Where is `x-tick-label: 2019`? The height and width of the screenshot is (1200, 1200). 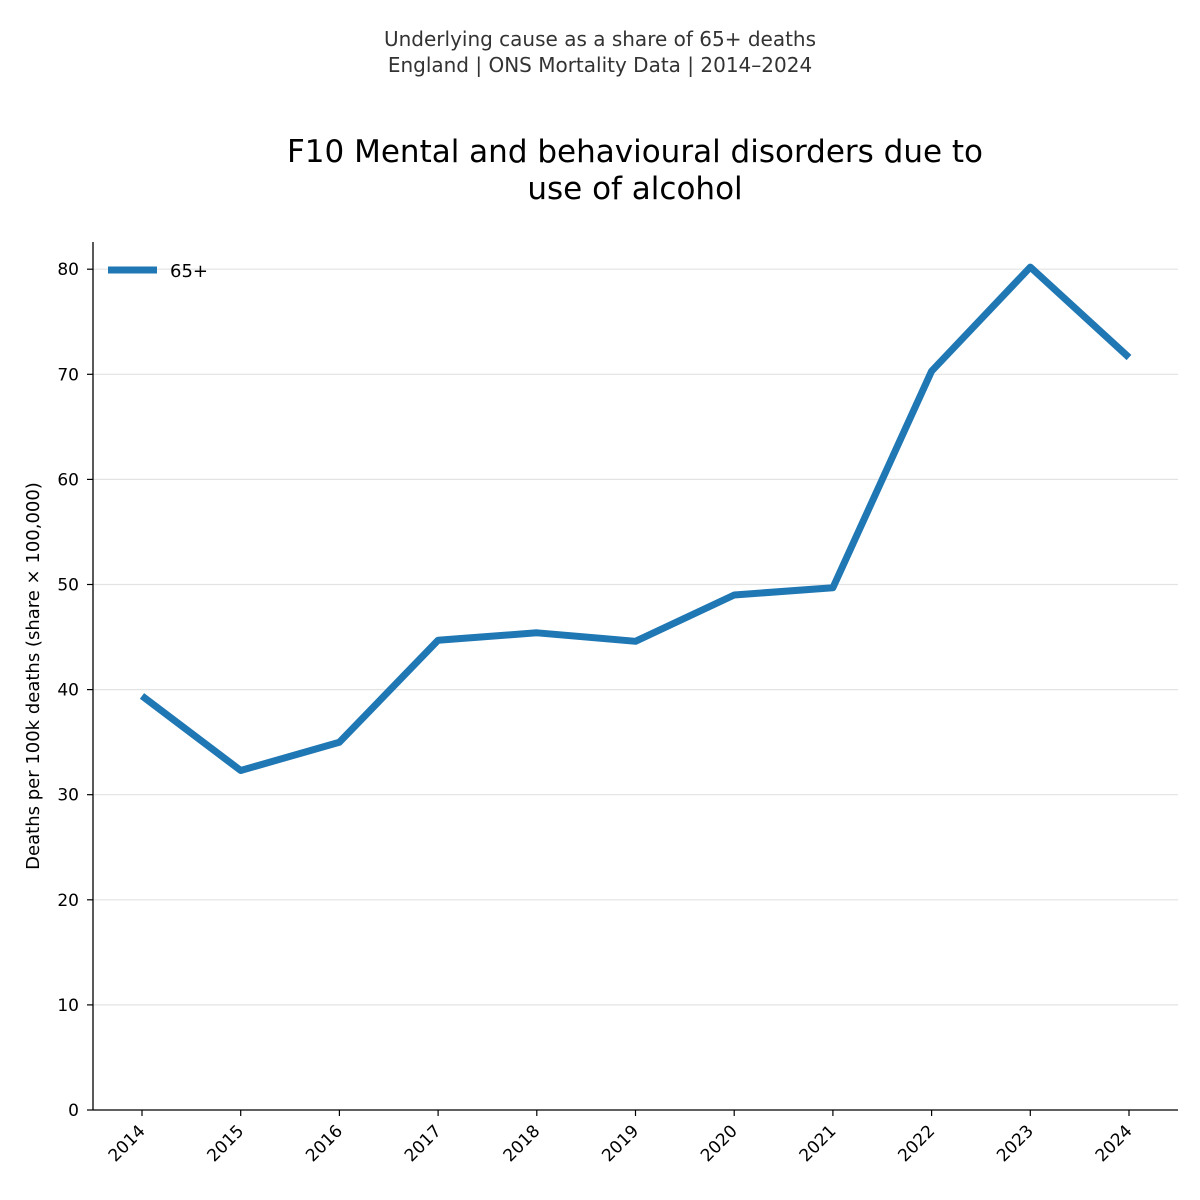
x-tick-label: 2019 is located at coordinates (620, 1143).